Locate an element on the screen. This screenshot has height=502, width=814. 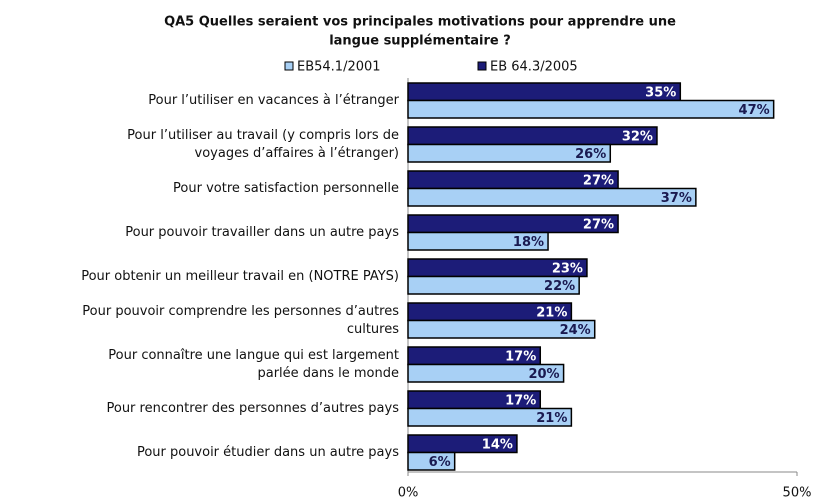
value-label: 14% is located at coordinates (497, 444).